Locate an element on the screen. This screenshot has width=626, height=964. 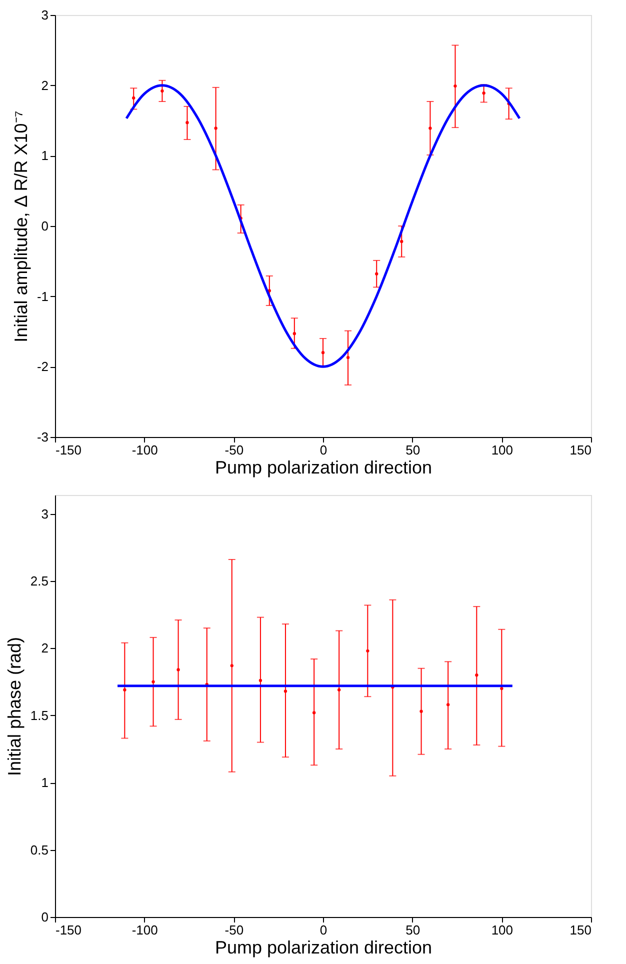
y-tick-label: -2 is located at coordinates (42, 366).